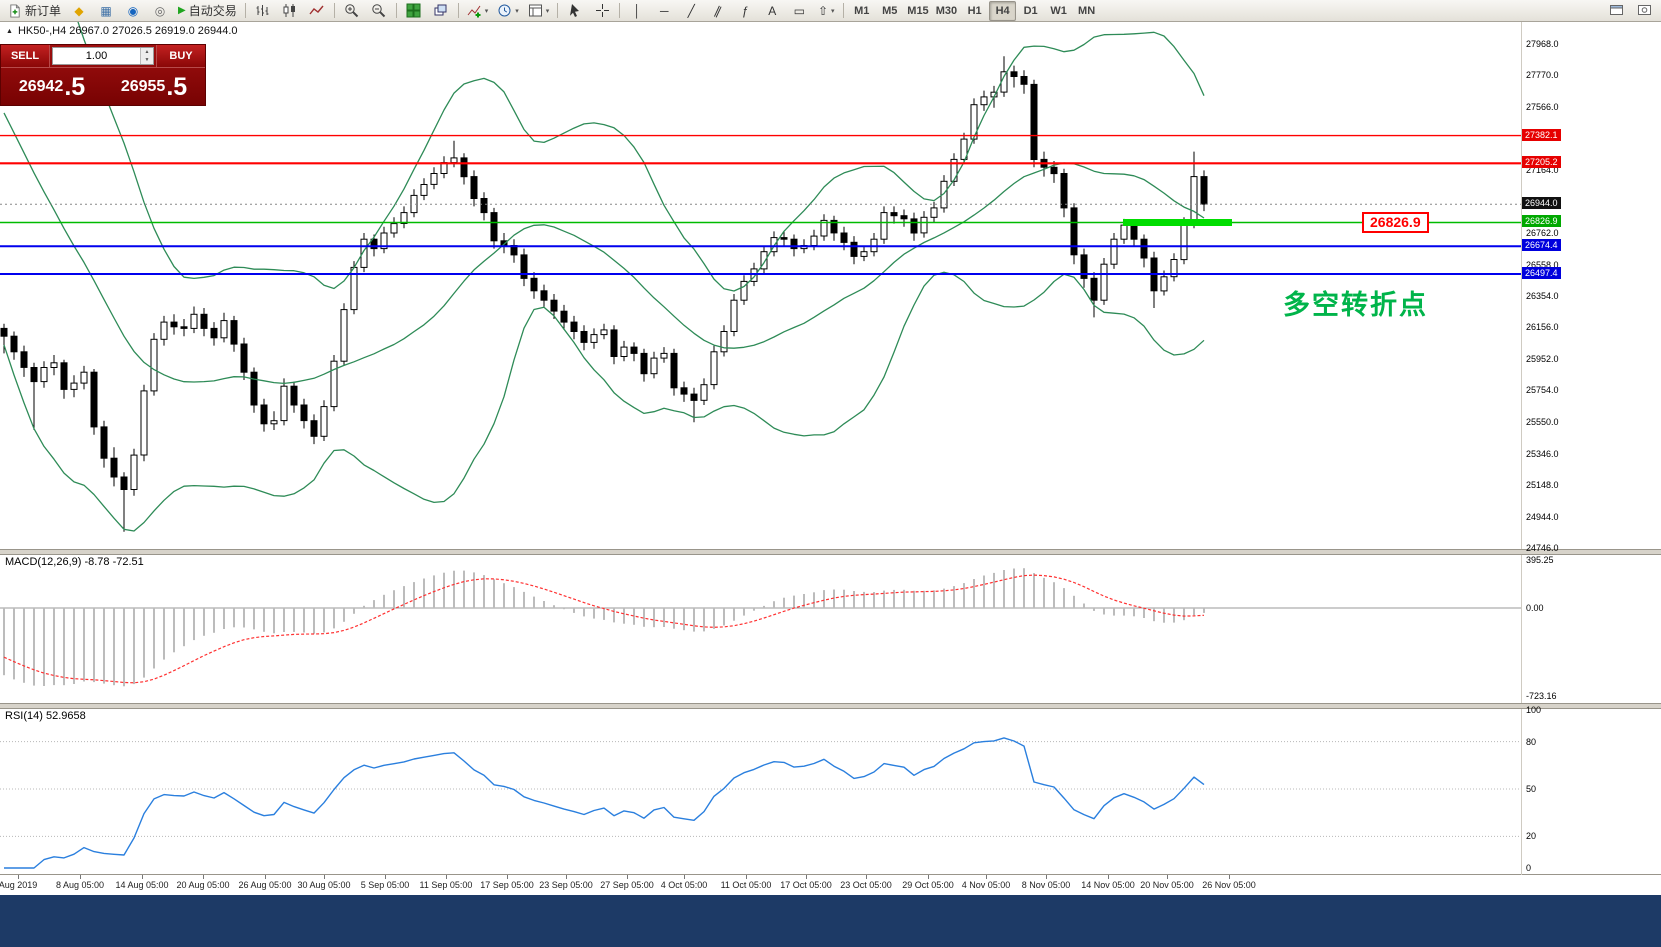 The height and width of the screenshot is (947, 1661). Describe the element at coordinates (1542, 106) in the screenshot. I see `price-axis-label: 27566.0` at that location.